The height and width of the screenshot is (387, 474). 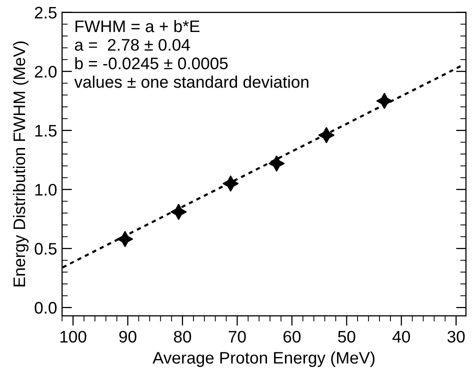 I want to click on x-tick-label: 80, so click(x=183, y=336).